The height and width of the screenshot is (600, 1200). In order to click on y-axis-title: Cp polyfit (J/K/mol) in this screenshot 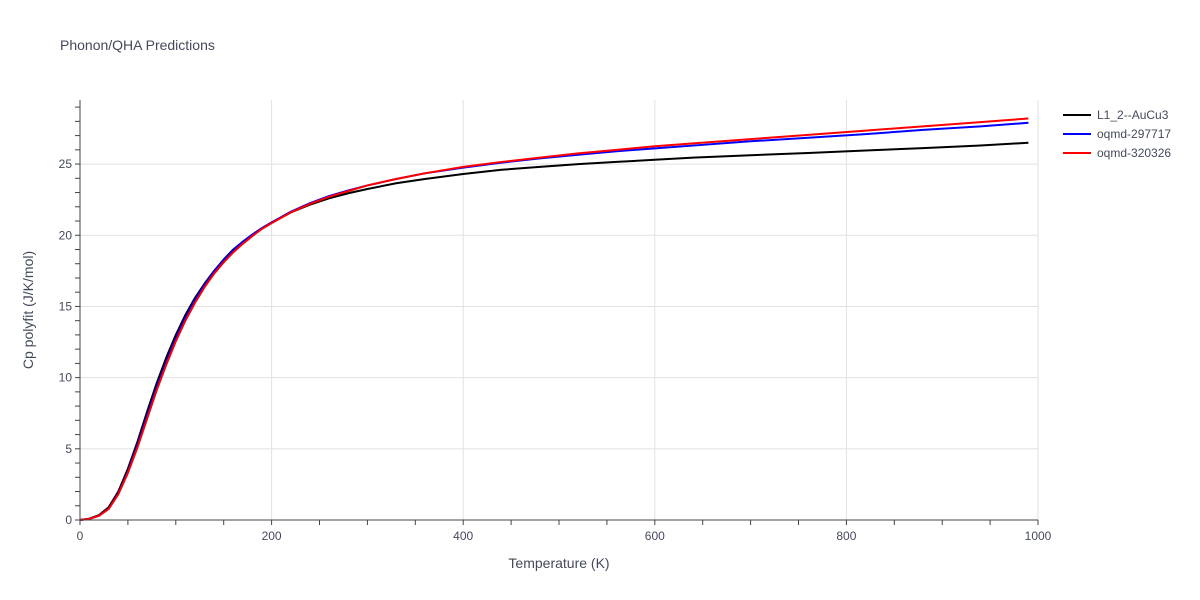, I will do `click(28, 310)`.